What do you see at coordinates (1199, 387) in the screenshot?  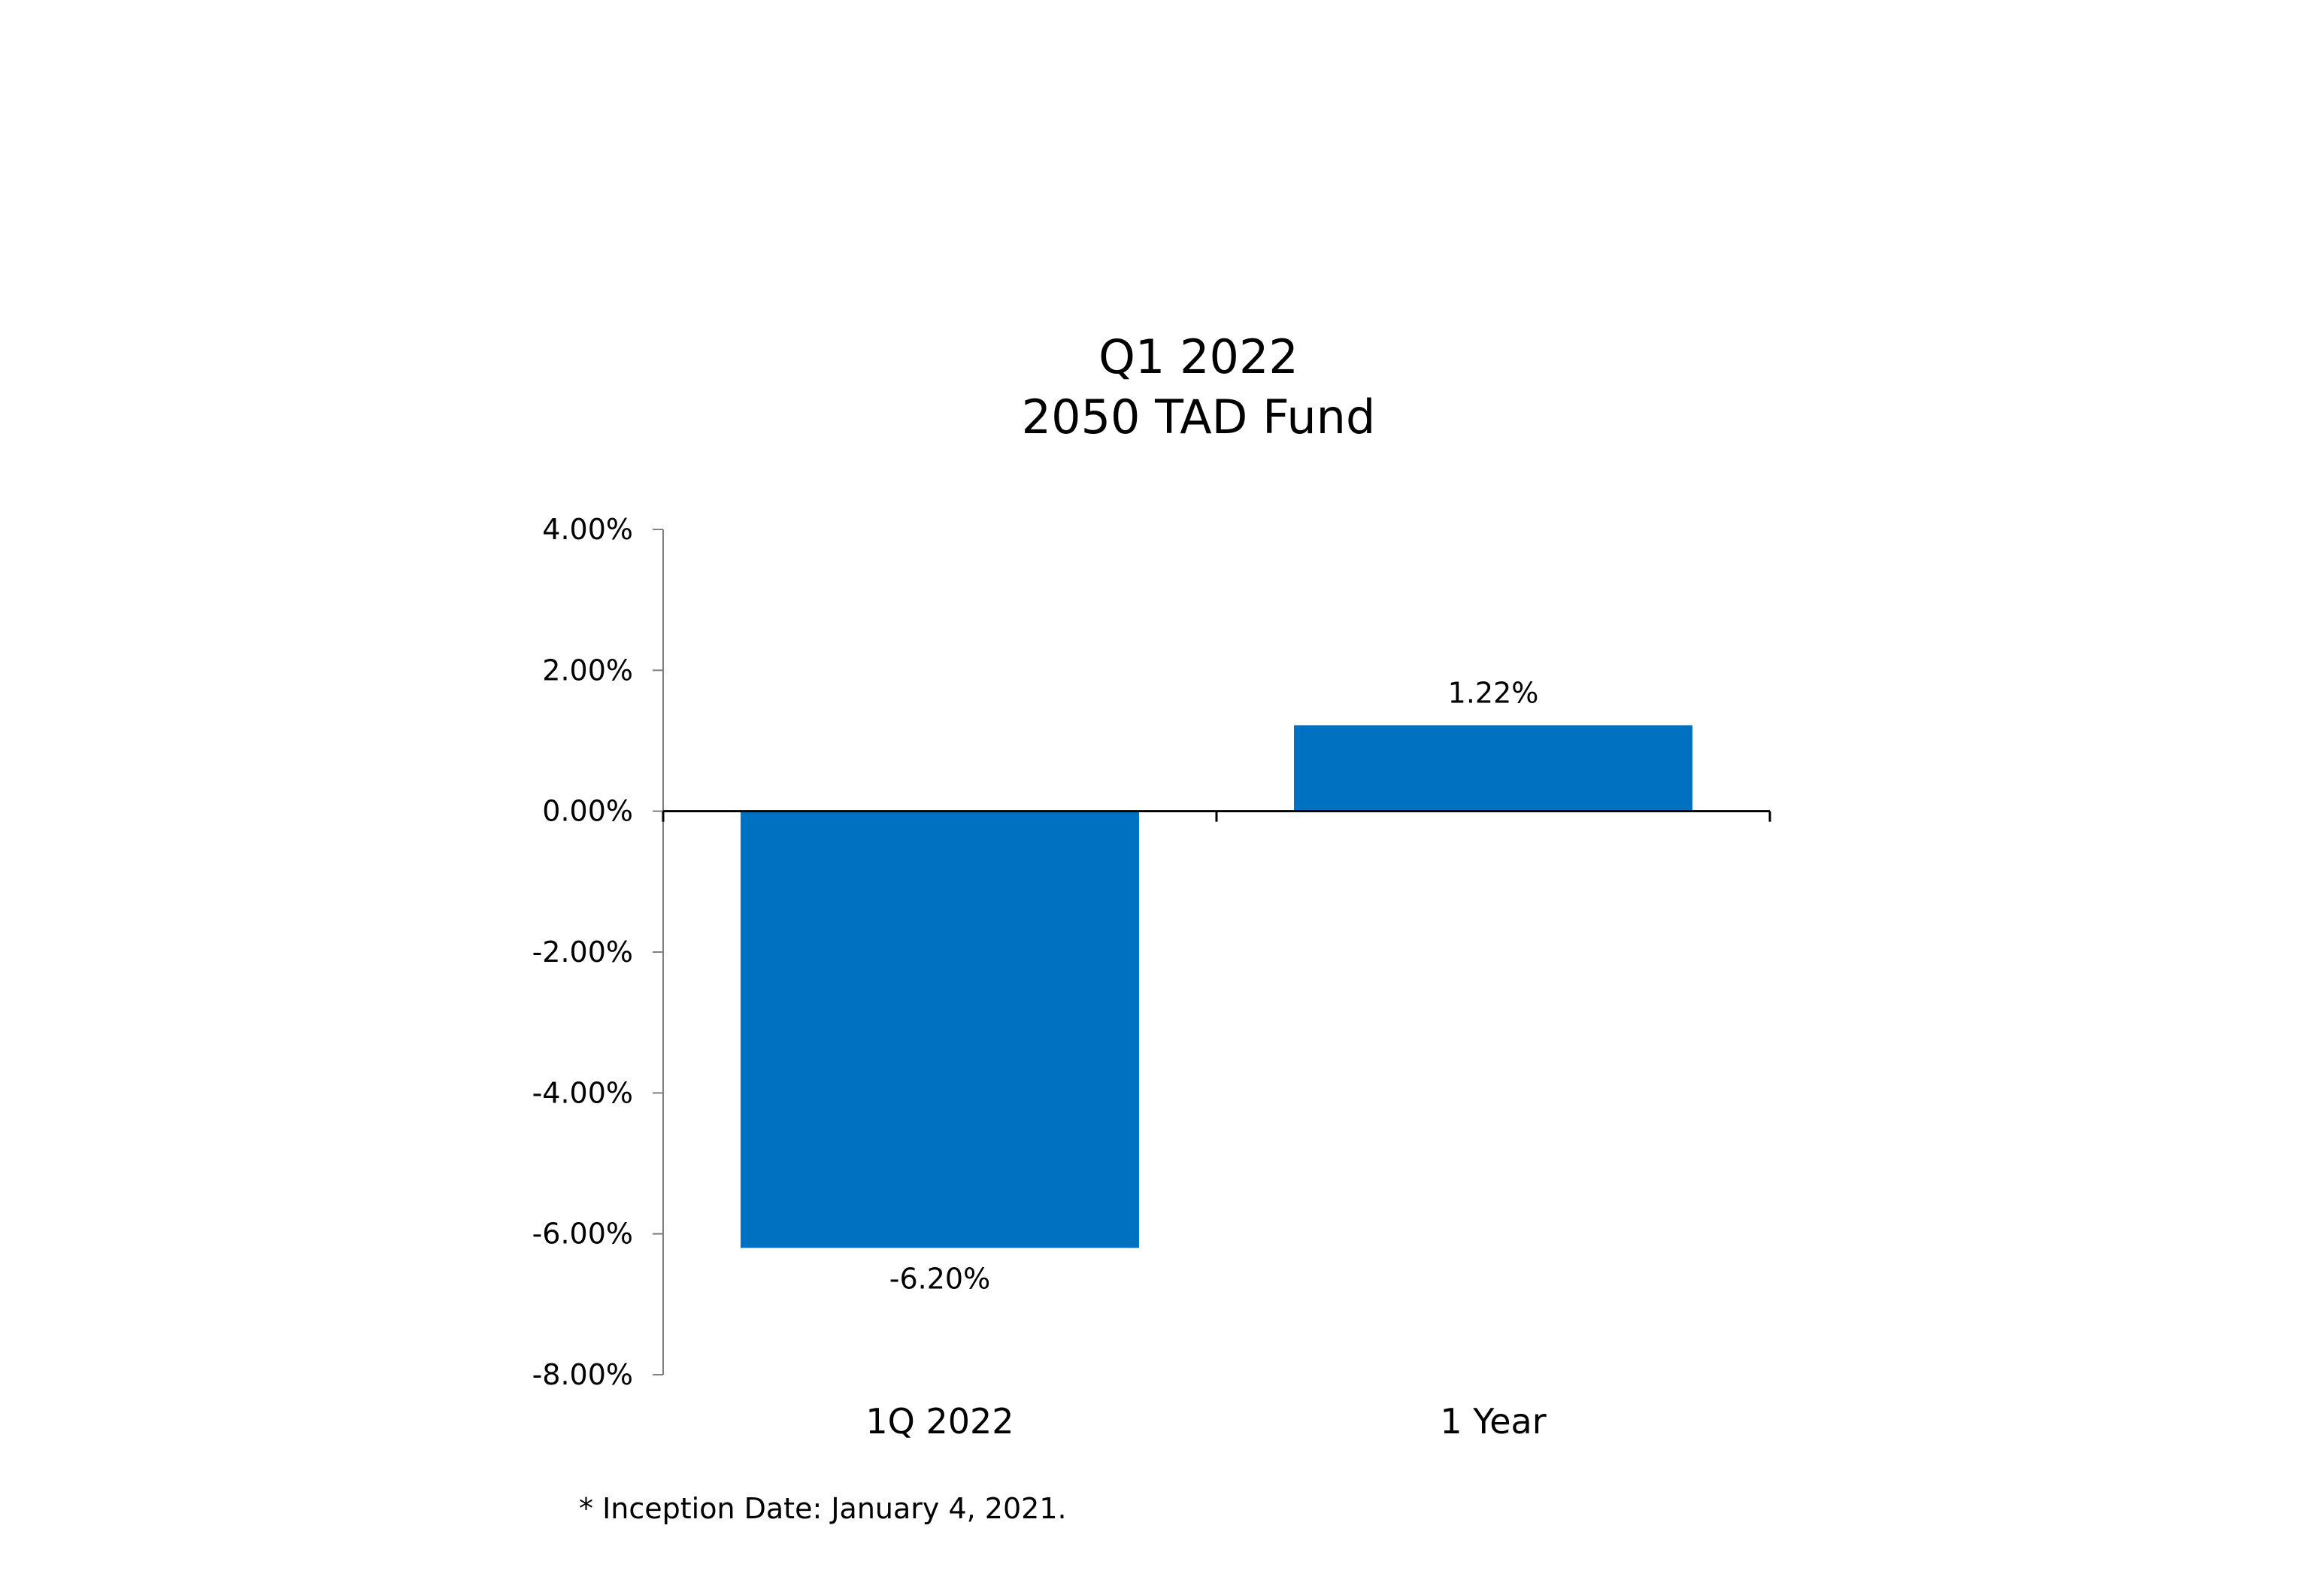 I see `chart-title: Q1 2022 2050 TAD Fund` at bounding box center [1199, 387].